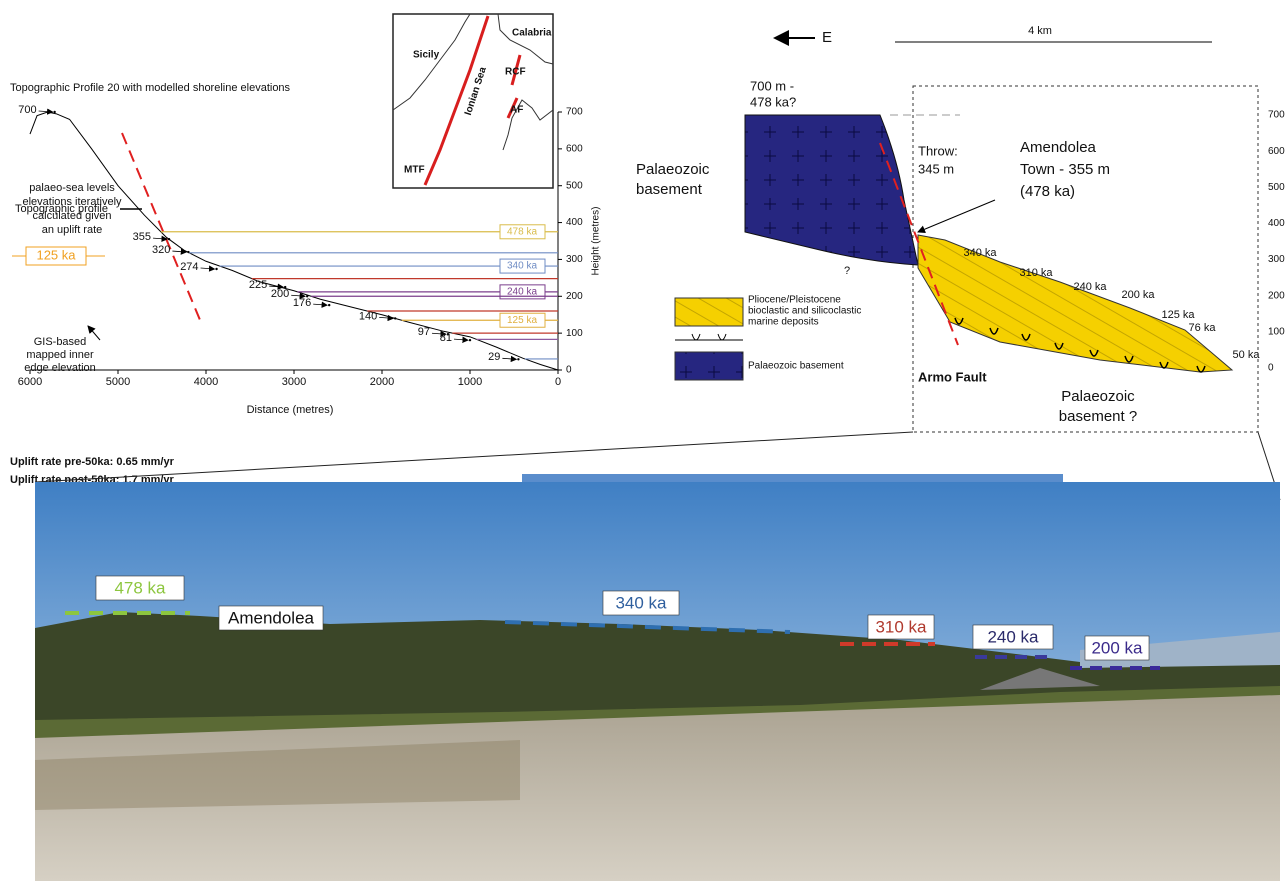  I want to click on photo-label: 478 ka, so click(140, 587).